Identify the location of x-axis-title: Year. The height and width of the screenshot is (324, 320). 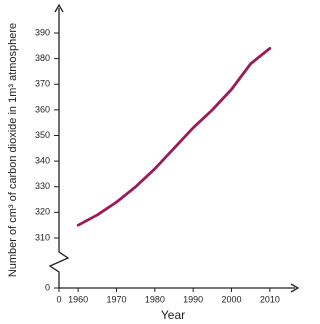
(173, 315).